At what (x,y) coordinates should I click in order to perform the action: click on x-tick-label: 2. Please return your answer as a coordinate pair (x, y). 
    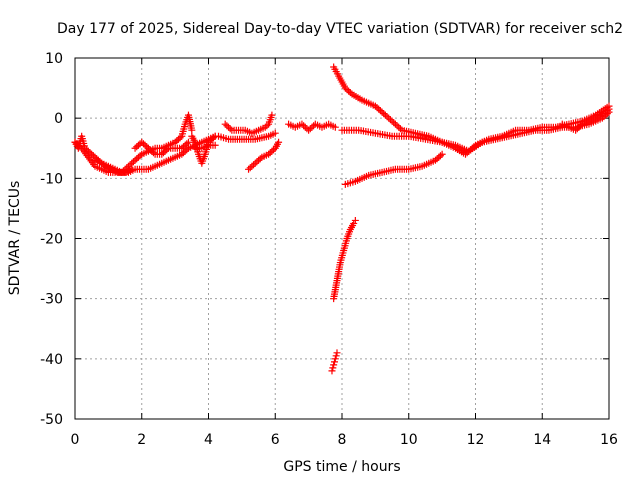
    Looking at the image, I should click on (141, 440).